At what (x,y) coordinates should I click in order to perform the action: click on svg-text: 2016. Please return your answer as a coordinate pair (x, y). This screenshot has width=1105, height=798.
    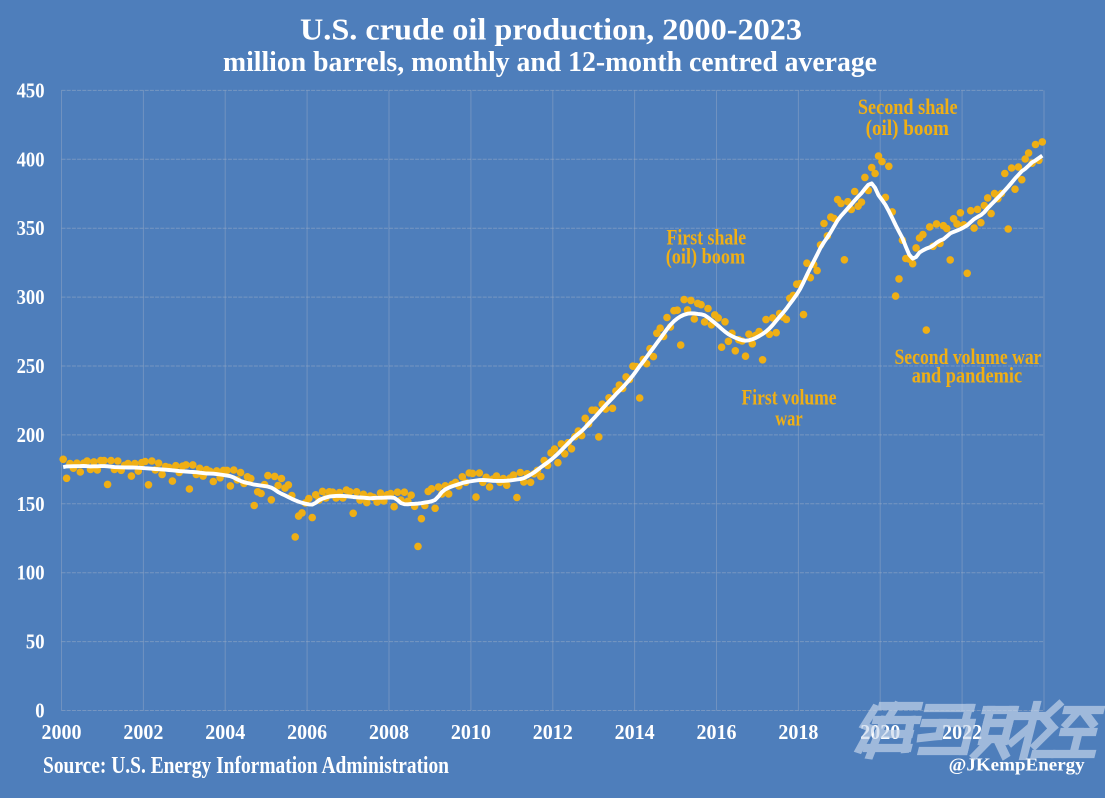
    Looking at the image, I should click on (717, 732).